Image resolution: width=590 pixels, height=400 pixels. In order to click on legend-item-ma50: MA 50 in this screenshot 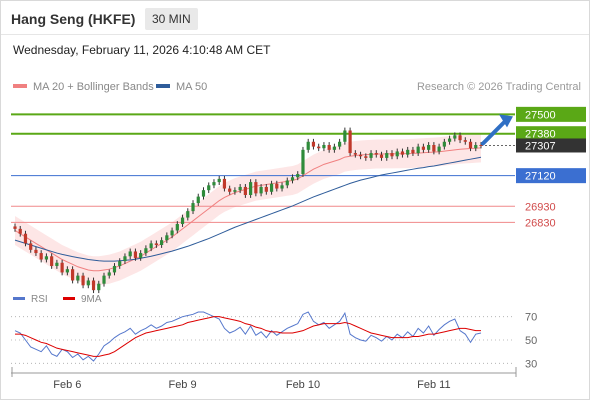, I will do `click(181, 87)`.